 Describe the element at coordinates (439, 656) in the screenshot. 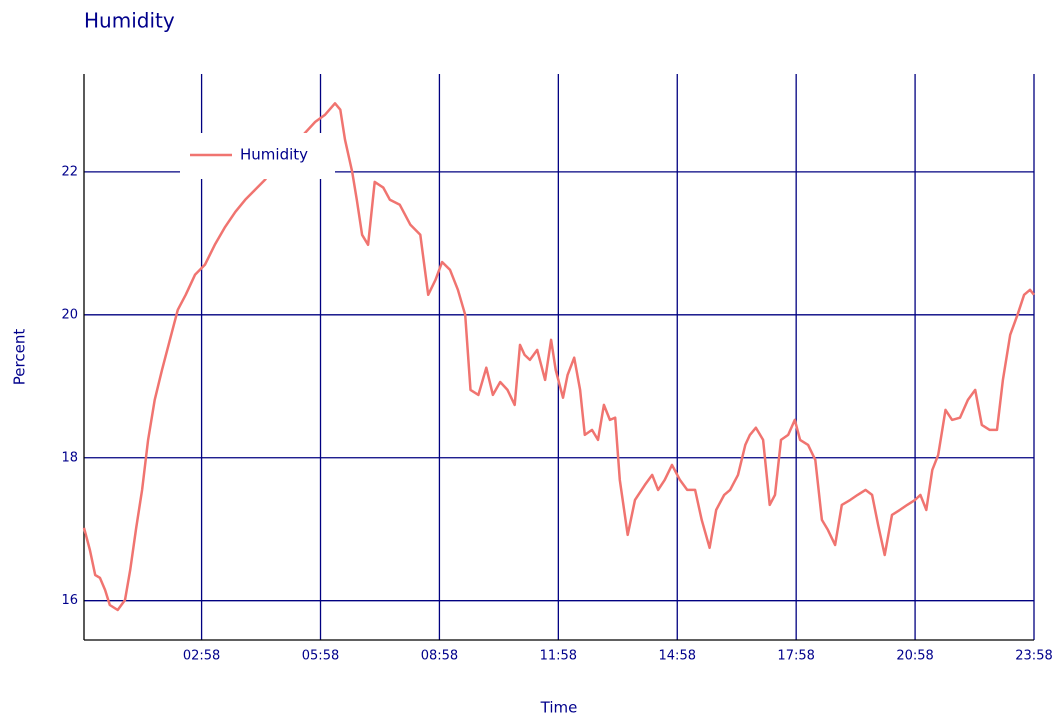

I see `x-tick-label: 08:58` at that location.